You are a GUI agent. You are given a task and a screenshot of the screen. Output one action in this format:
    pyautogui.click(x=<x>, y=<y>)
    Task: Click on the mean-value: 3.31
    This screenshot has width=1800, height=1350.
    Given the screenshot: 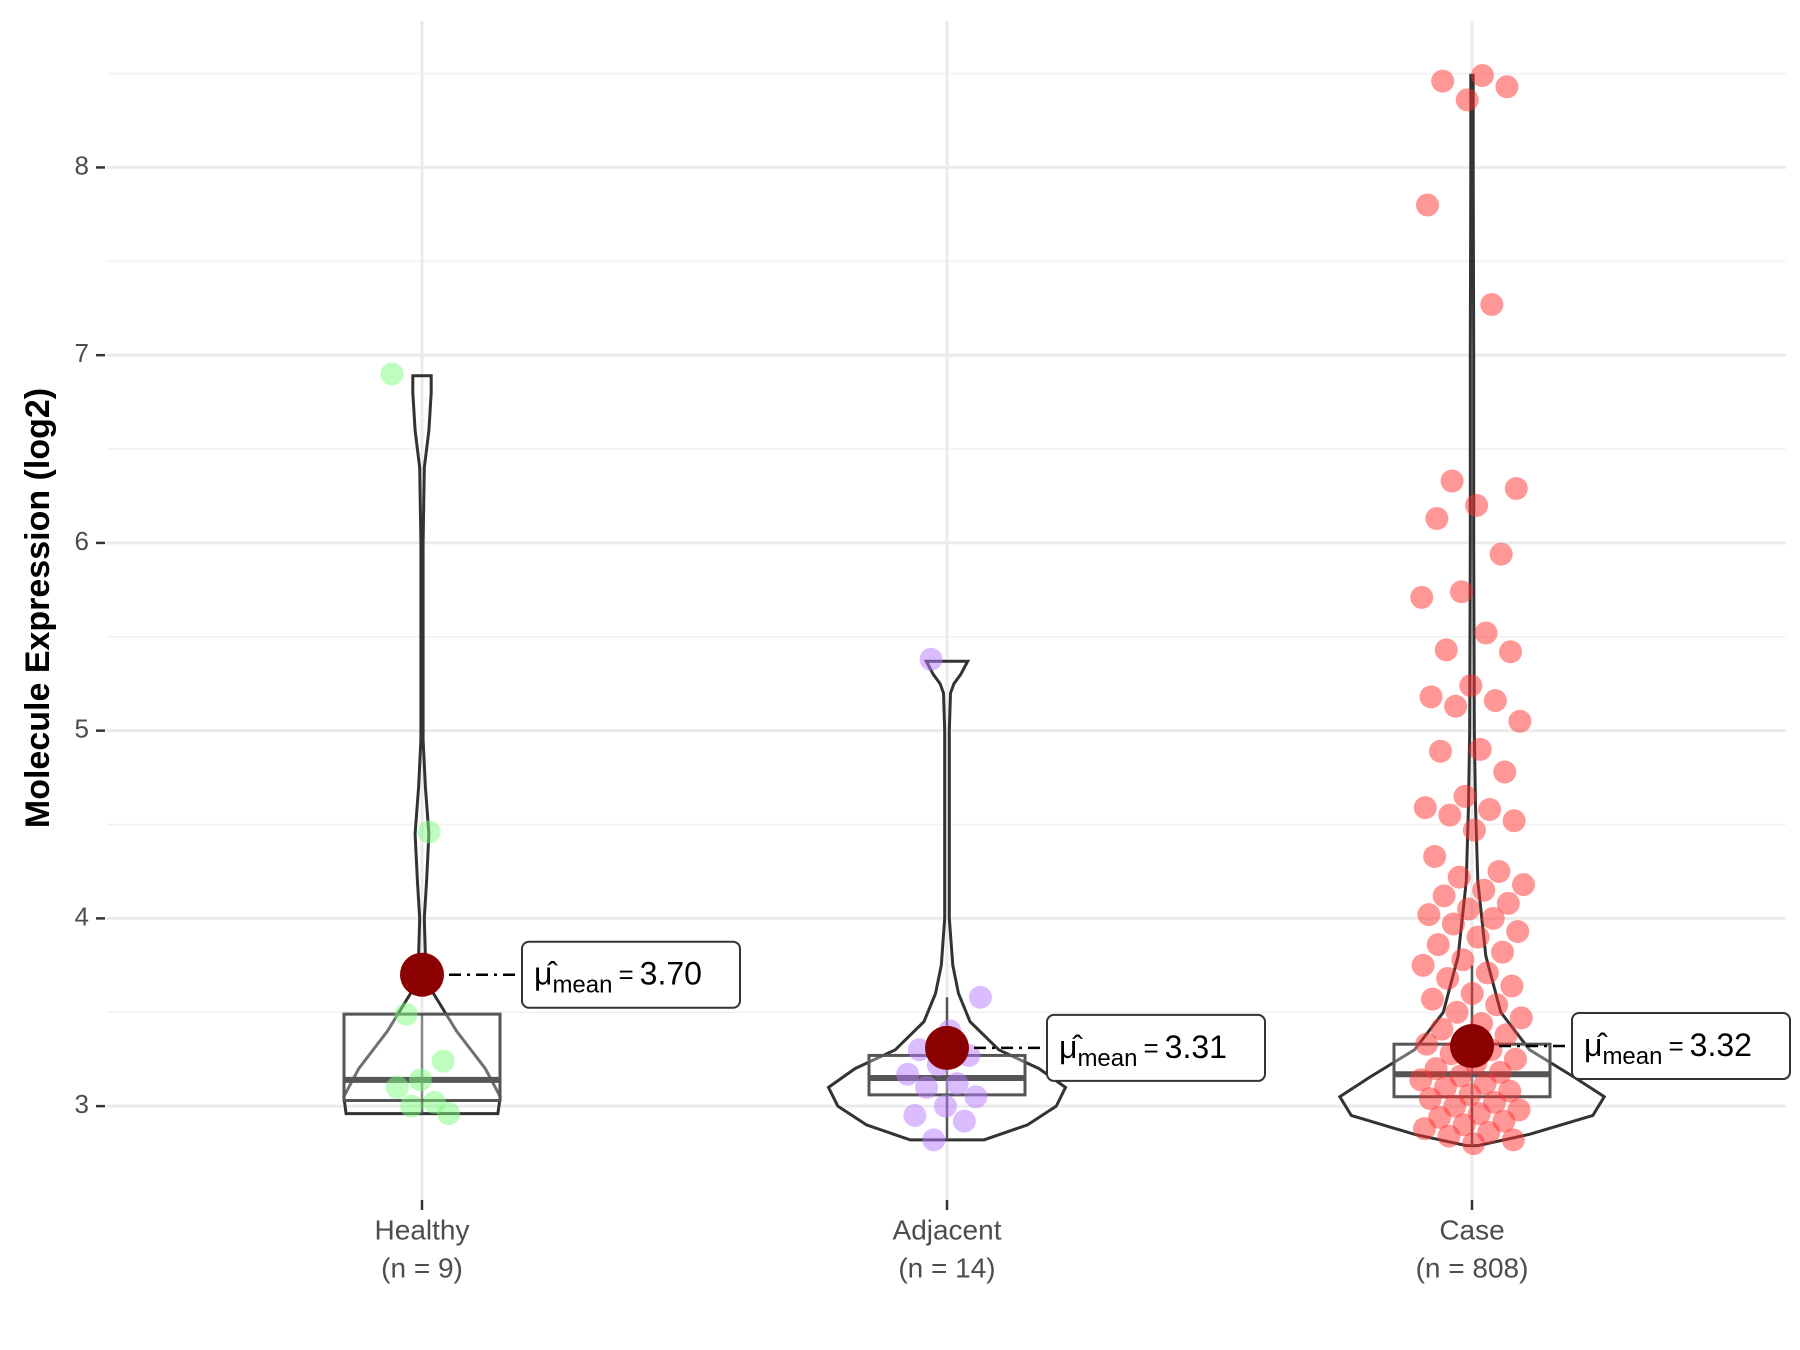 What is the action you would take?
    pyautogui.click(x=1196, y=1047)
    